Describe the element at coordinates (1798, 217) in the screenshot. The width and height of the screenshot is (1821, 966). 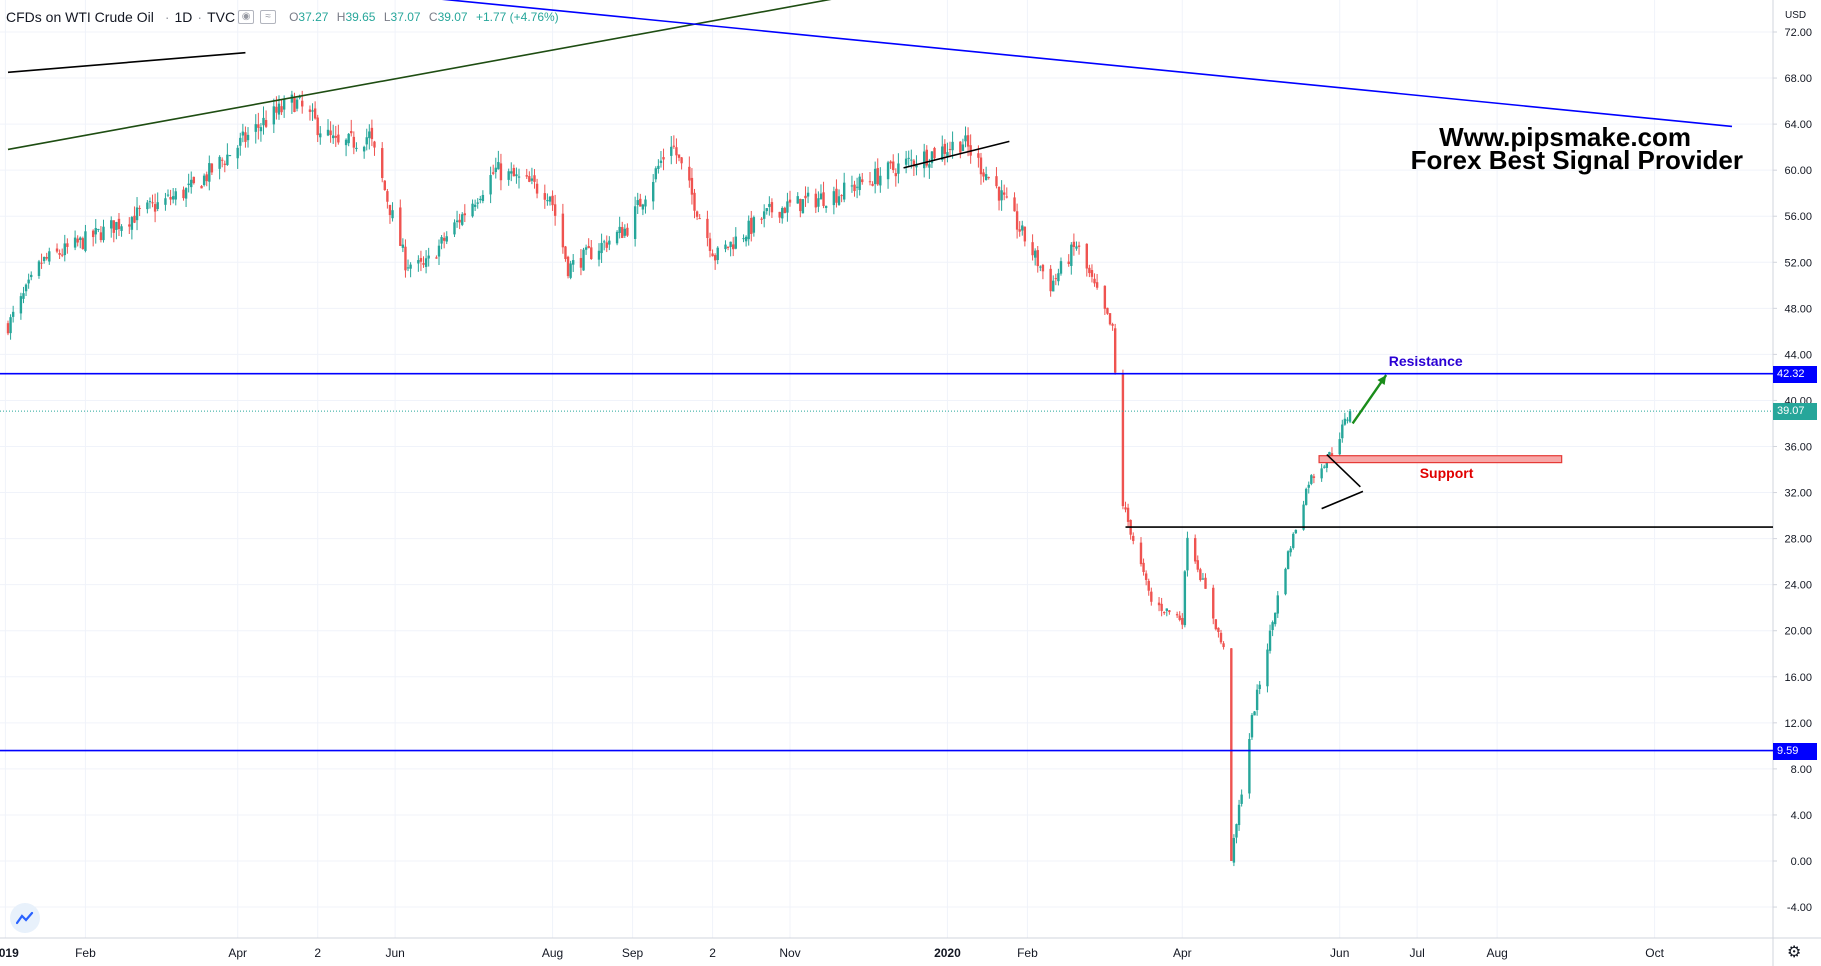
I see `price-tick-label: 56.00` at that location.